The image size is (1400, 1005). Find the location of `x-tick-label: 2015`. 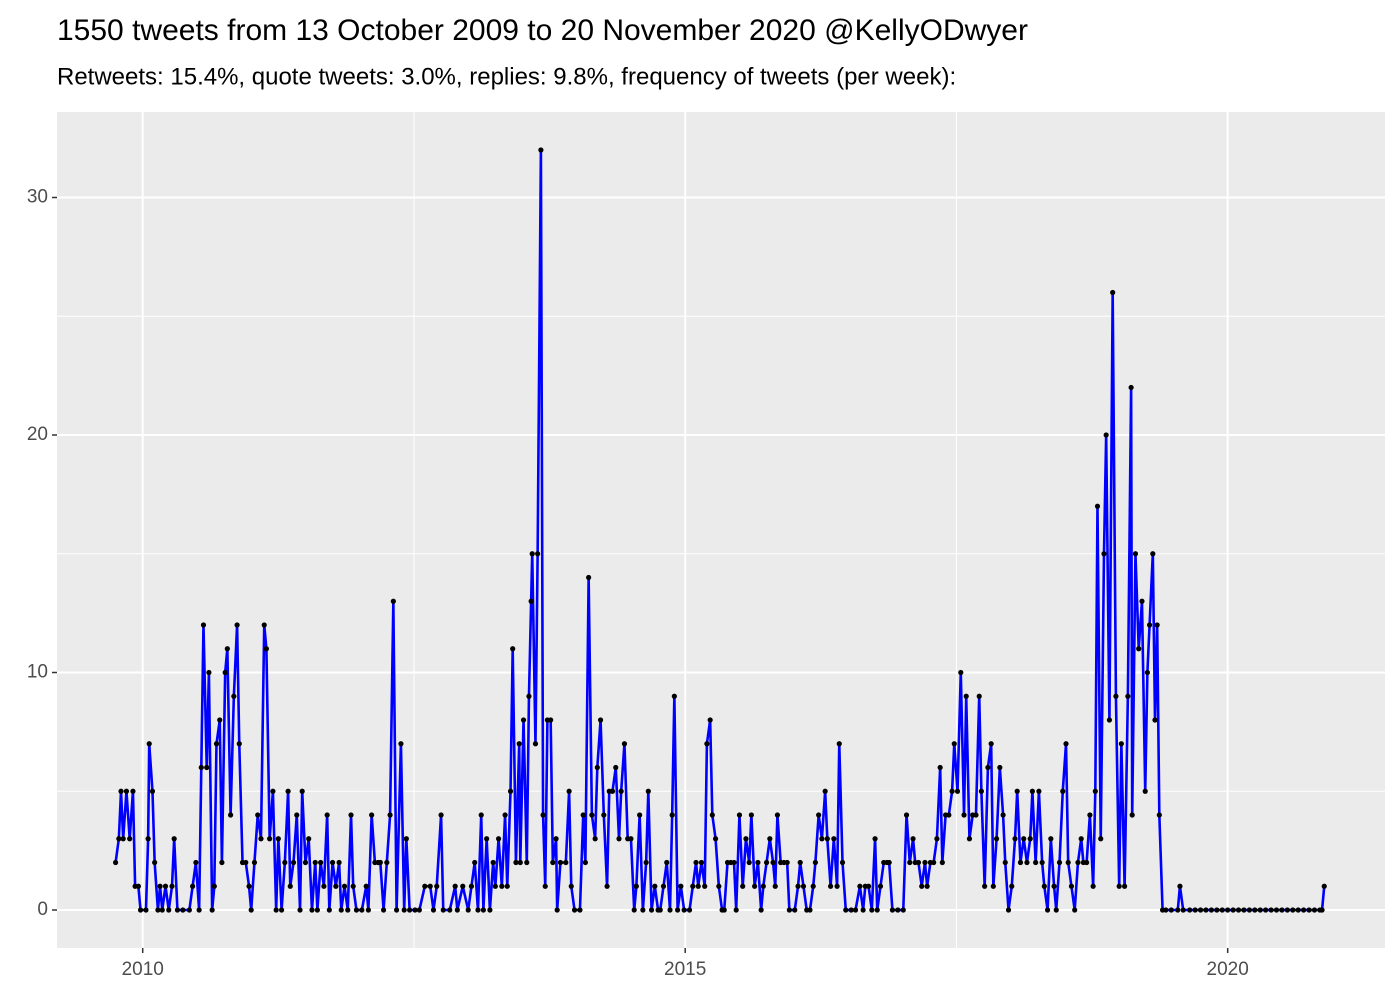

x-tick-label: 2015 is located at coordinates (685, 969).